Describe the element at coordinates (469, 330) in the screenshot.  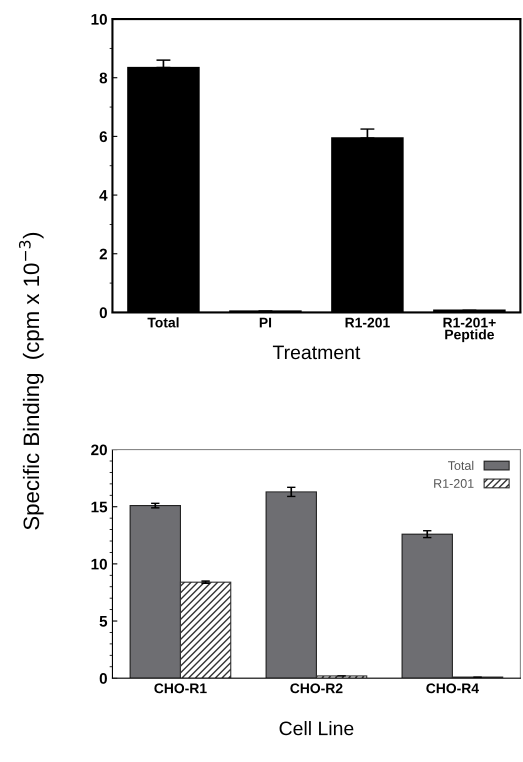
I see `x-tick-label: R1-201+ Peptide` at that location.